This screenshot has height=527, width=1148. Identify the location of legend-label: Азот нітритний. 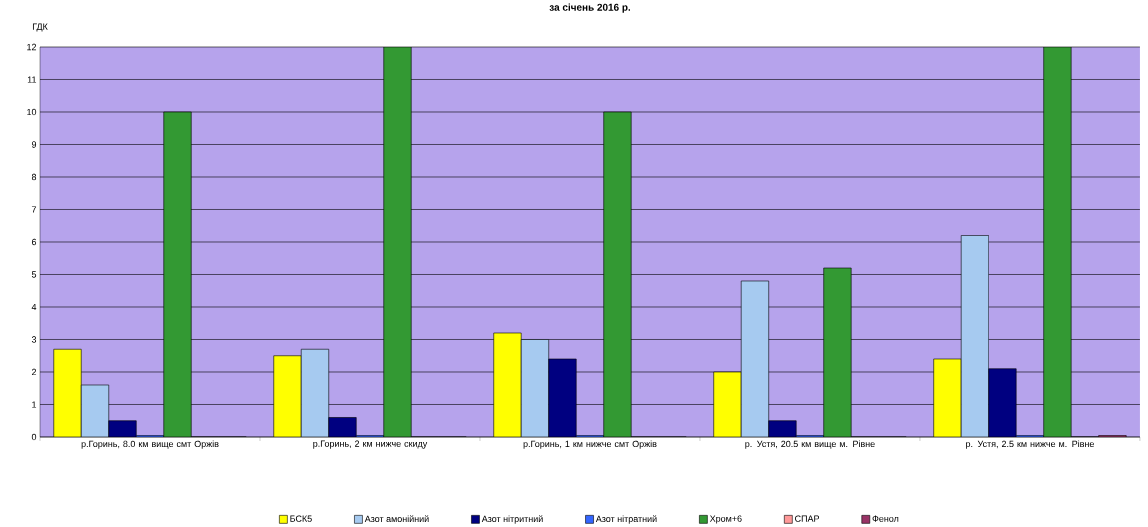
(512, 519).